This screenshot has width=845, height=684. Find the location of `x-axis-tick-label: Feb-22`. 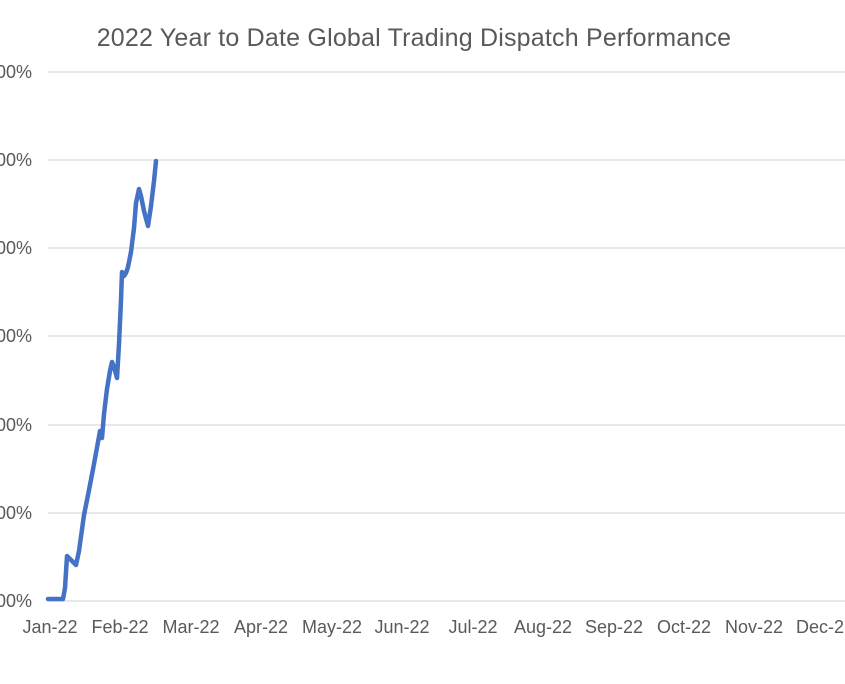

x-axis-tick-label: Feb-22 is located at coordinates (120, 627).